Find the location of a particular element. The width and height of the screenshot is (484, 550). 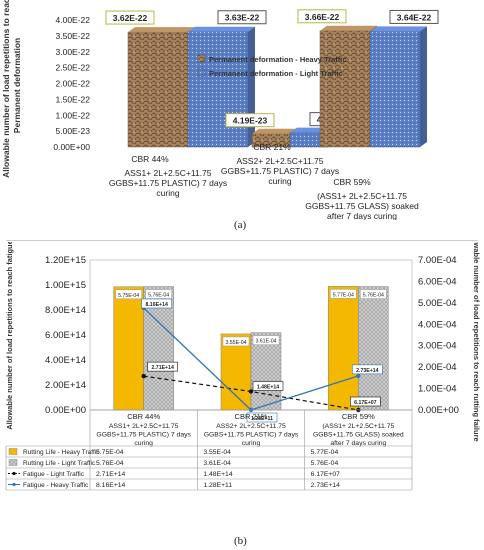

table-cell: 2.71E+14 is located at coordinates (111, 474).